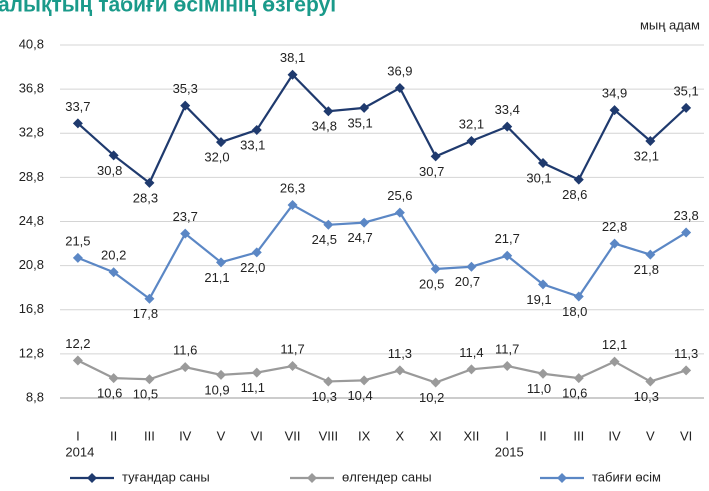  What do you see at coordinates (113, 255) in the screenshot?
I see `data-label: 20,2` at bounding box center [113, 255].